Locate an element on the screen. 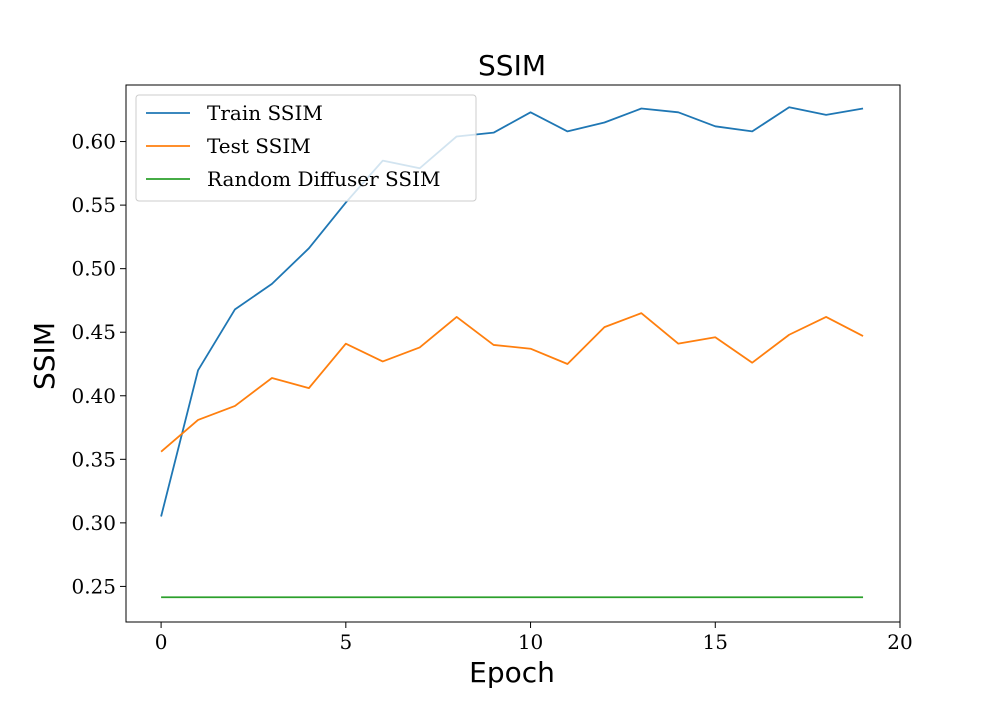 The image size is (1000, 705). y-axis-label: SSIM is located at coordinates (44, 356).